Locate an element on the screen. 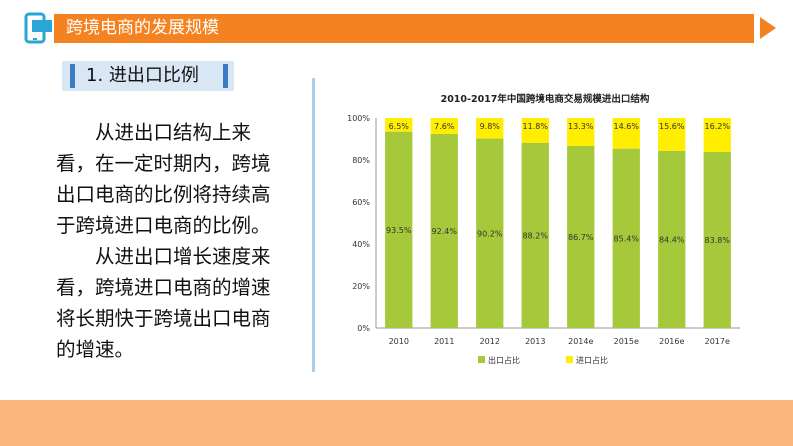 The width and height of the screenshot is (793, 446). x-tick-label: 2015e is located at coordinates (626, 341).